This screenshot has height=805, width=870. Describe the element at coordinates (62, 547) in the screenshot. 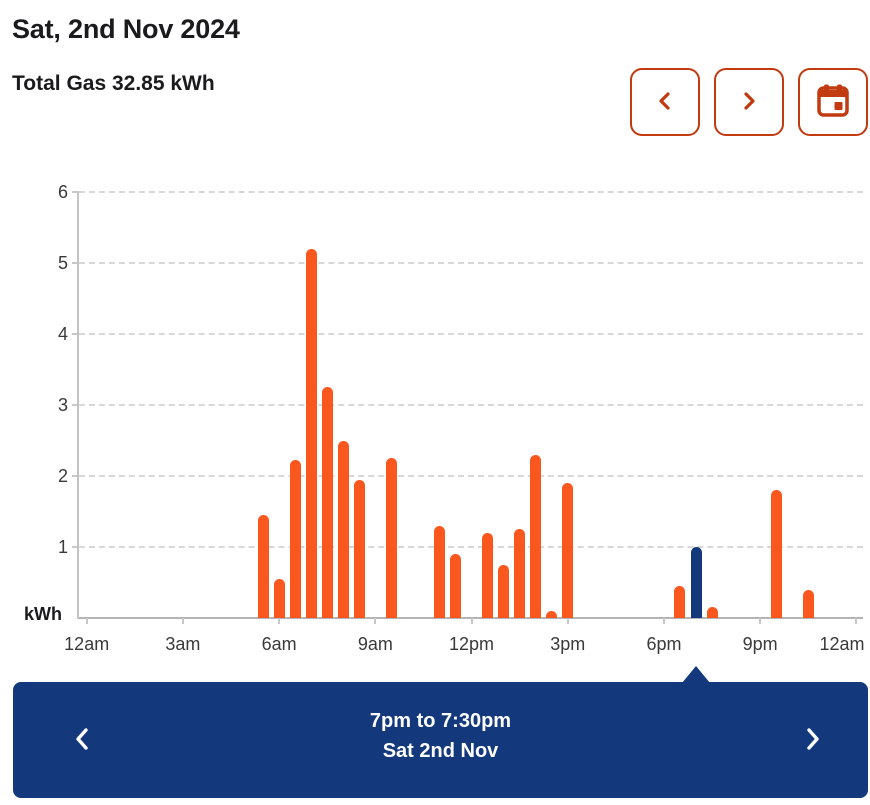

I see `y-axis-label: 1` at that location.